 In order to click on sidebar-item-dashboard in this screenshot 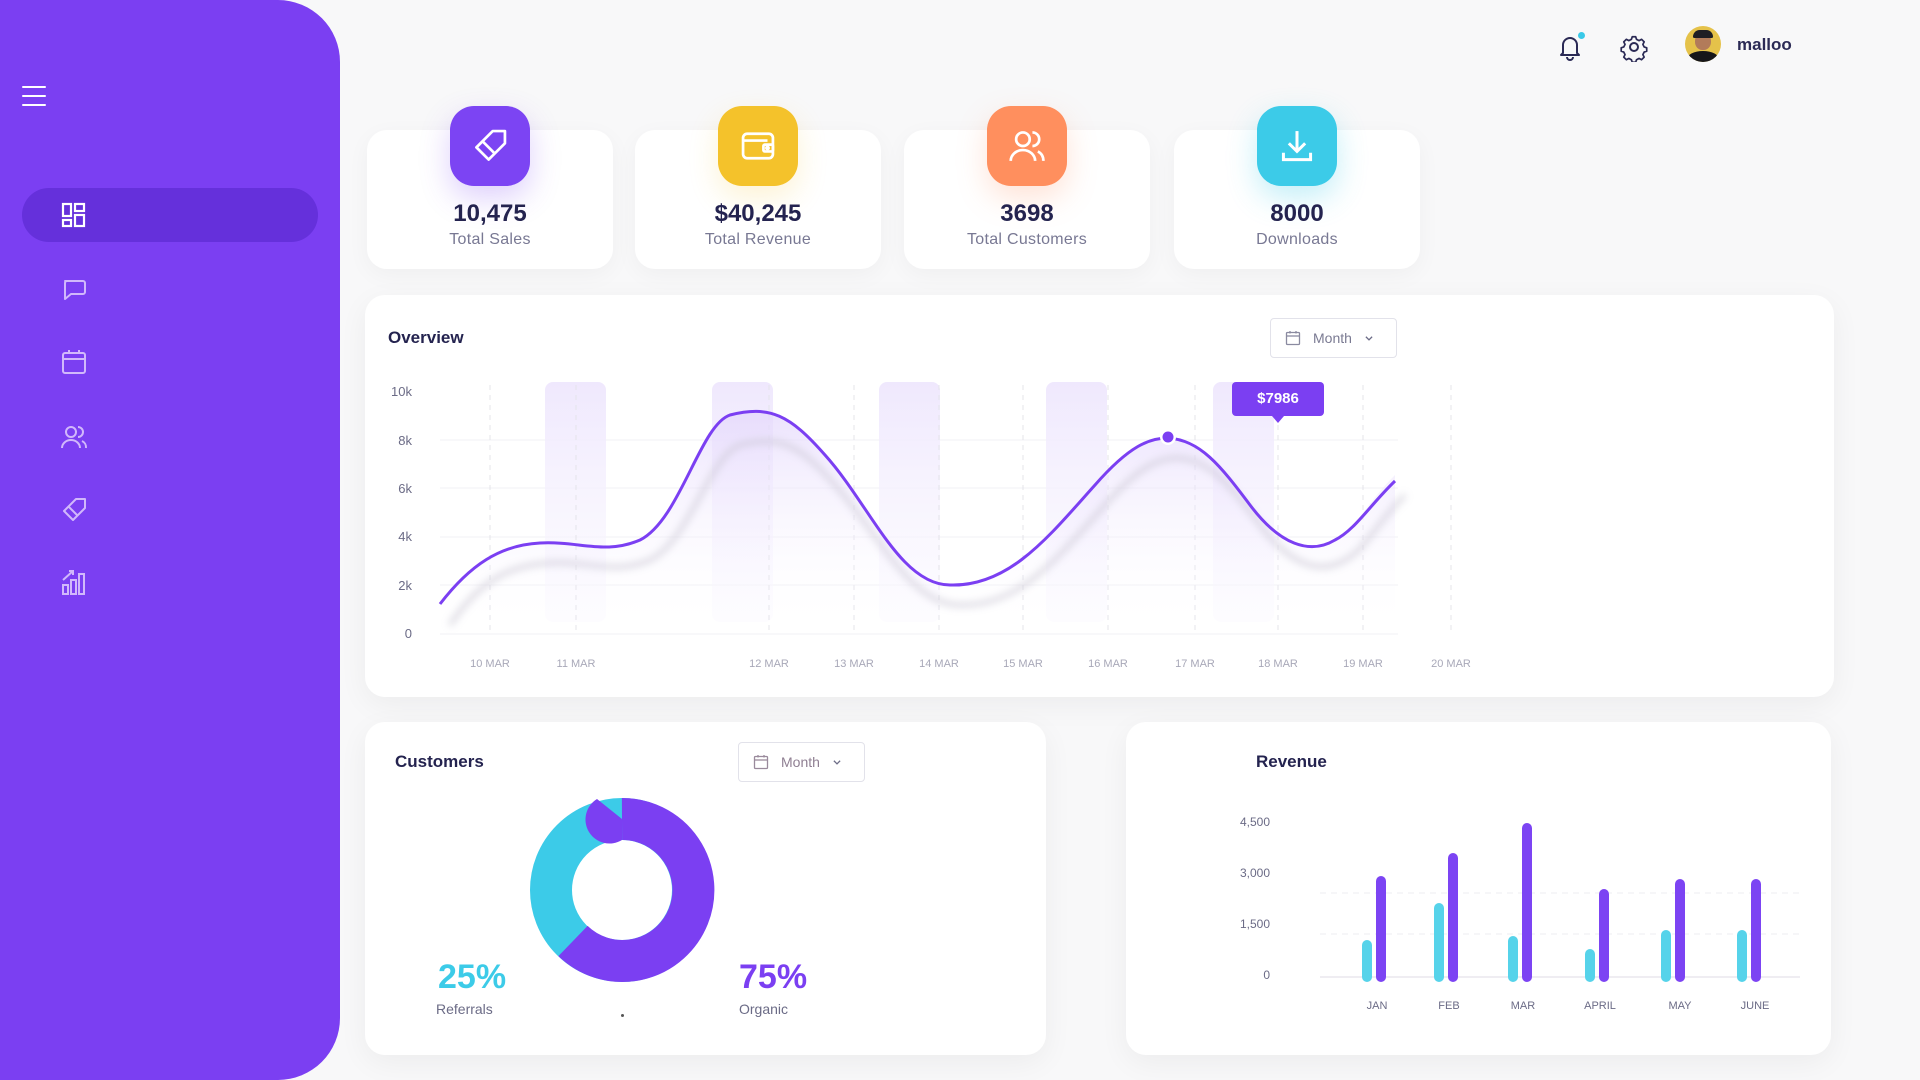, I will do `click(170, 215)`.